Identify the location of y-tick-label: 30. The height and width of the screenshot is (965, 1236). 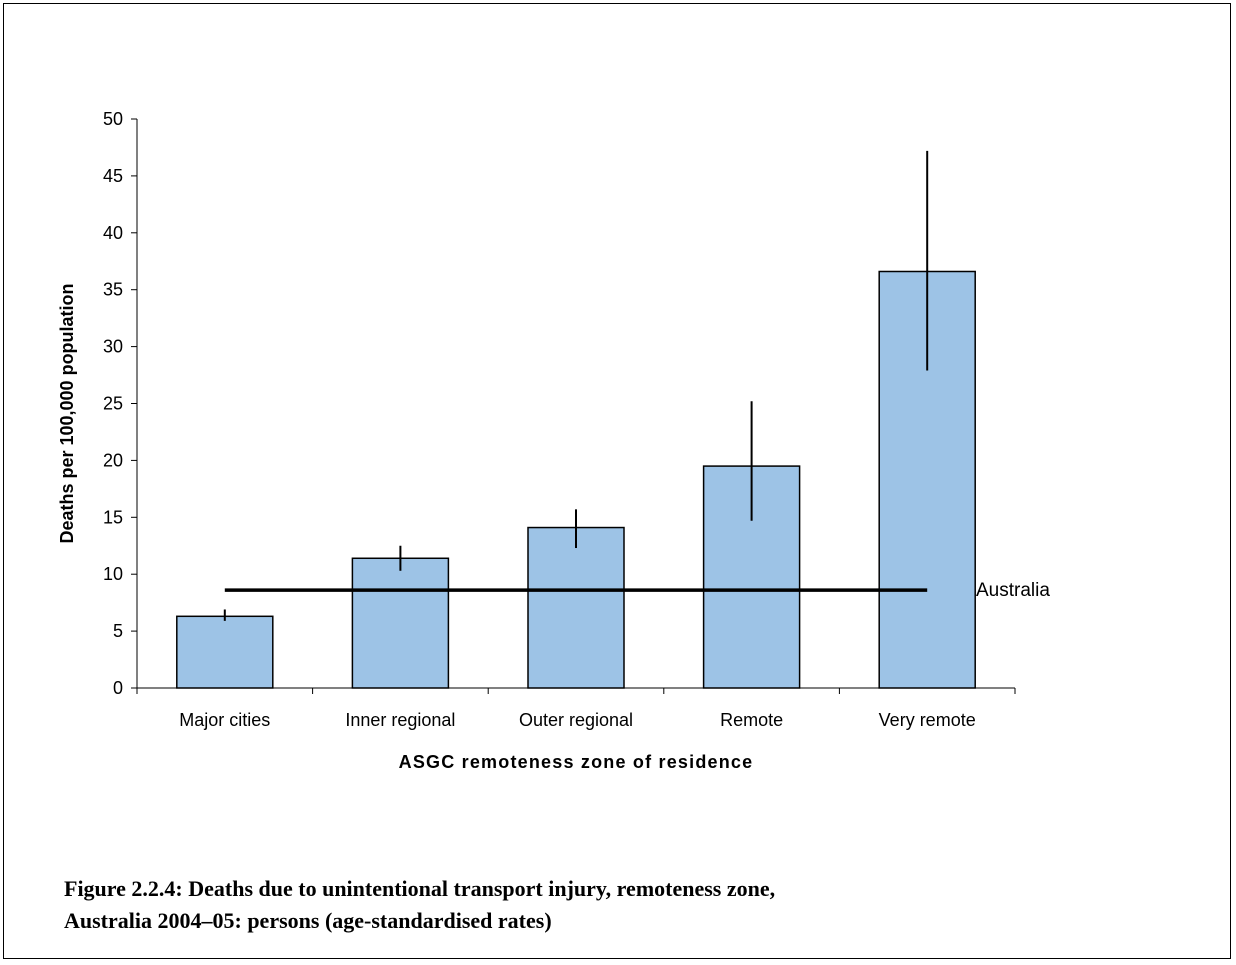
(113, 347).